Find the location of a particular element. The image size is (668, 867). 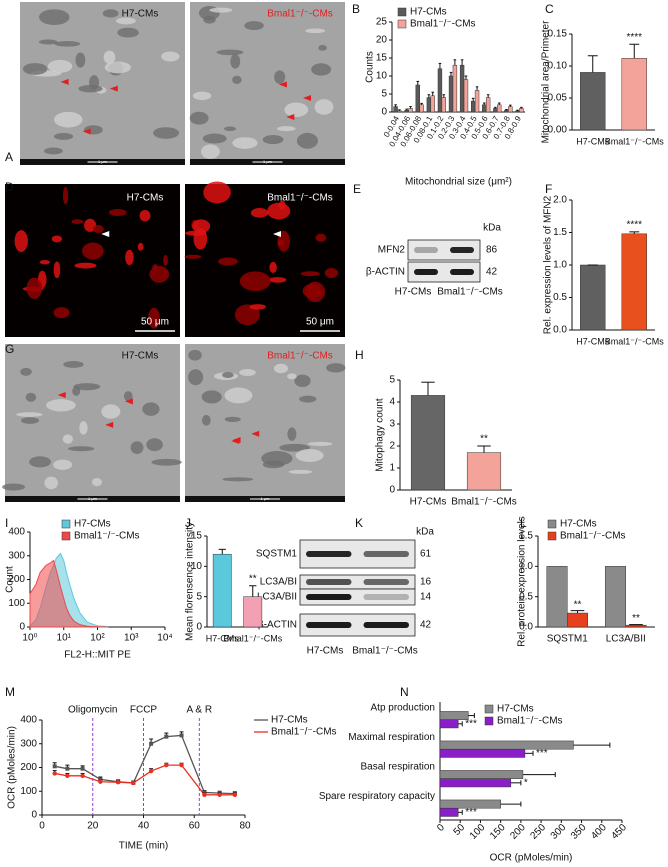

histogram-area is located at coordinates (68, 593).